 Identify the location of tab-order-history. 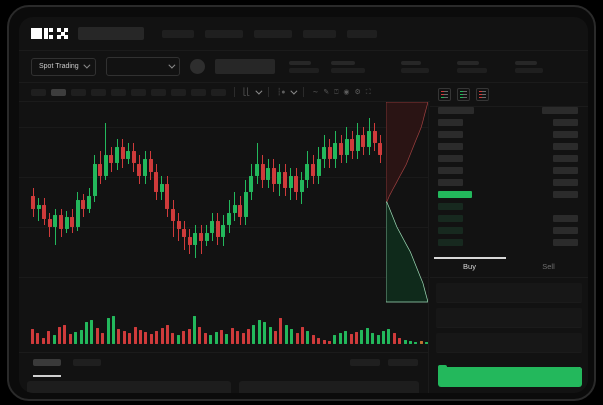
(87, 362).